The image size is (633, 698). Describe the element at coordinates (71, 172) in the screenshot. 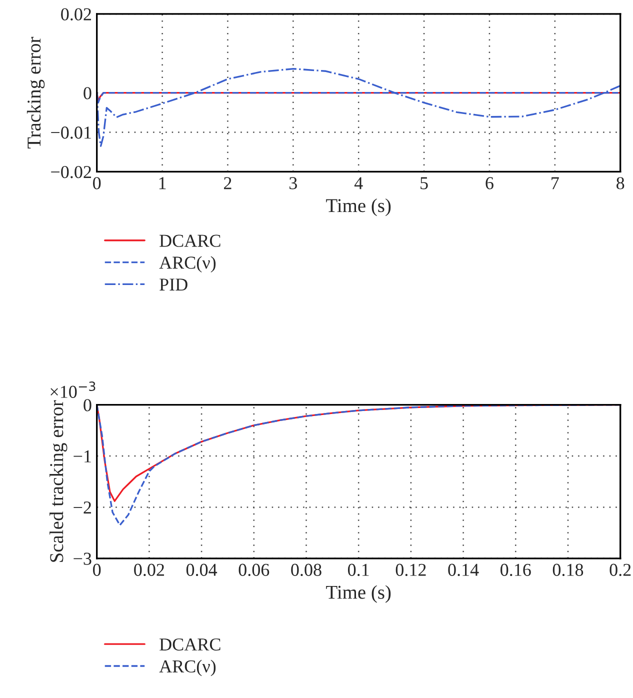

I see `y-tick-label: −0.02` at that location.